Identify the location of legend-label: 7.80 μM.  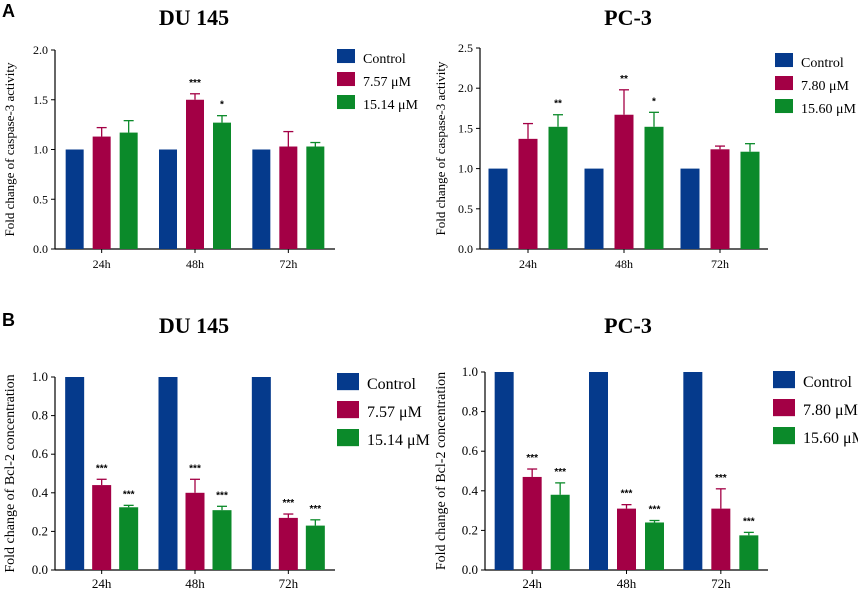
(825, 86).